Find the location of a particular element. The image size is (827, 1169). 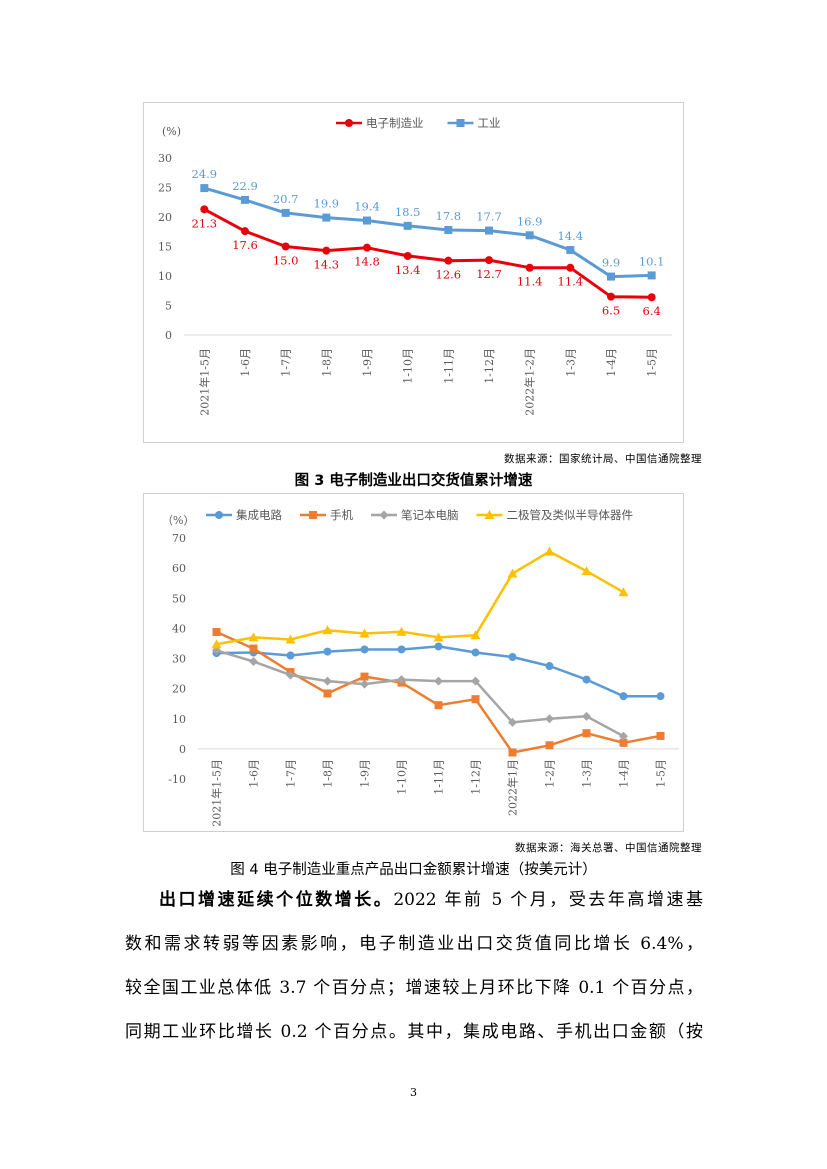

fig4-y-tick-label: 50 is located at coordinates (179, 598).